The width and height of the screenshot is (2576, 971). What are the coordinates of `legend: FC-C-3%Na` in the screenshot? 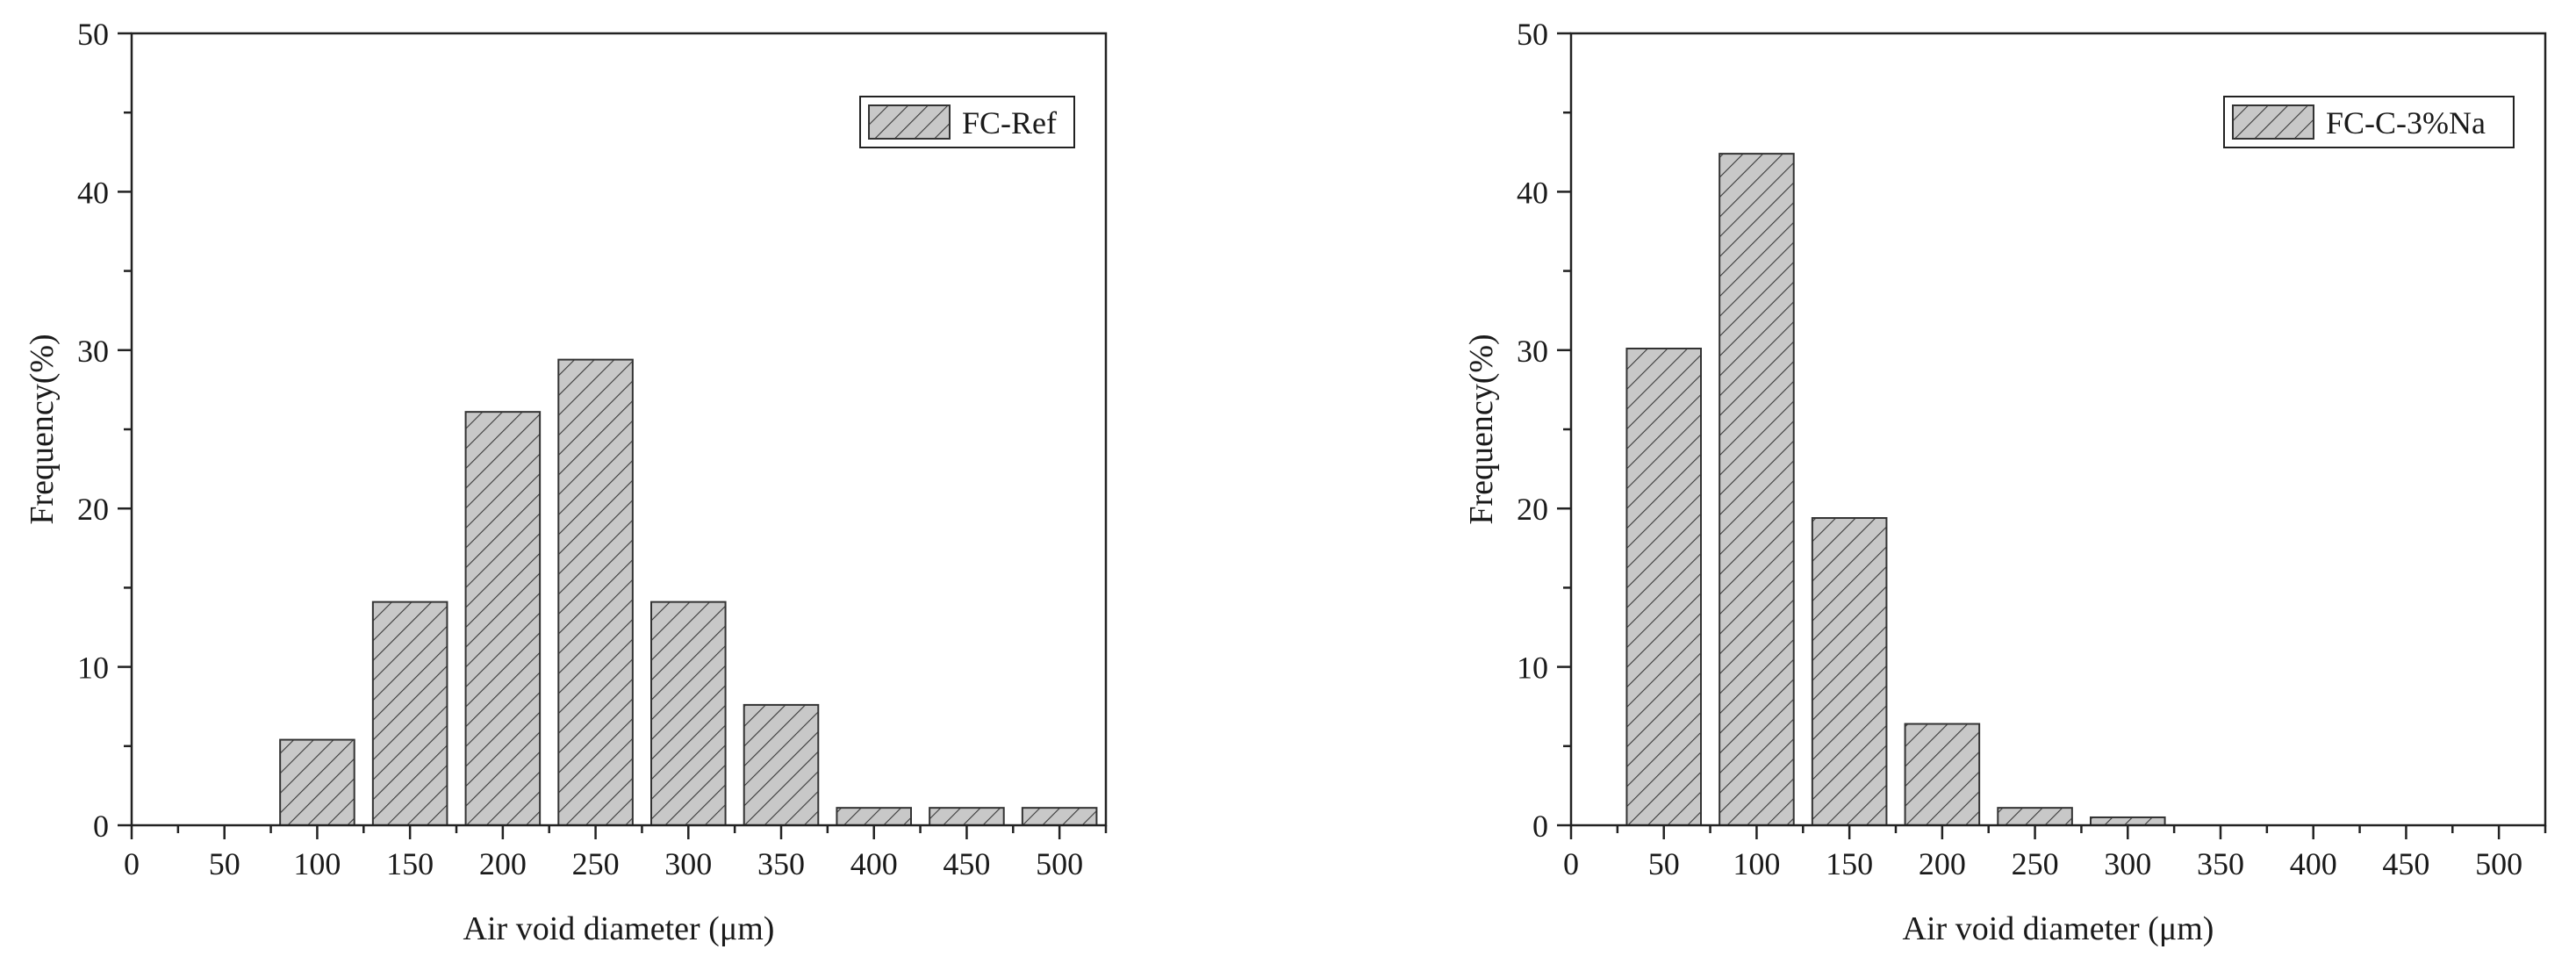 It's located at (2369, 122).